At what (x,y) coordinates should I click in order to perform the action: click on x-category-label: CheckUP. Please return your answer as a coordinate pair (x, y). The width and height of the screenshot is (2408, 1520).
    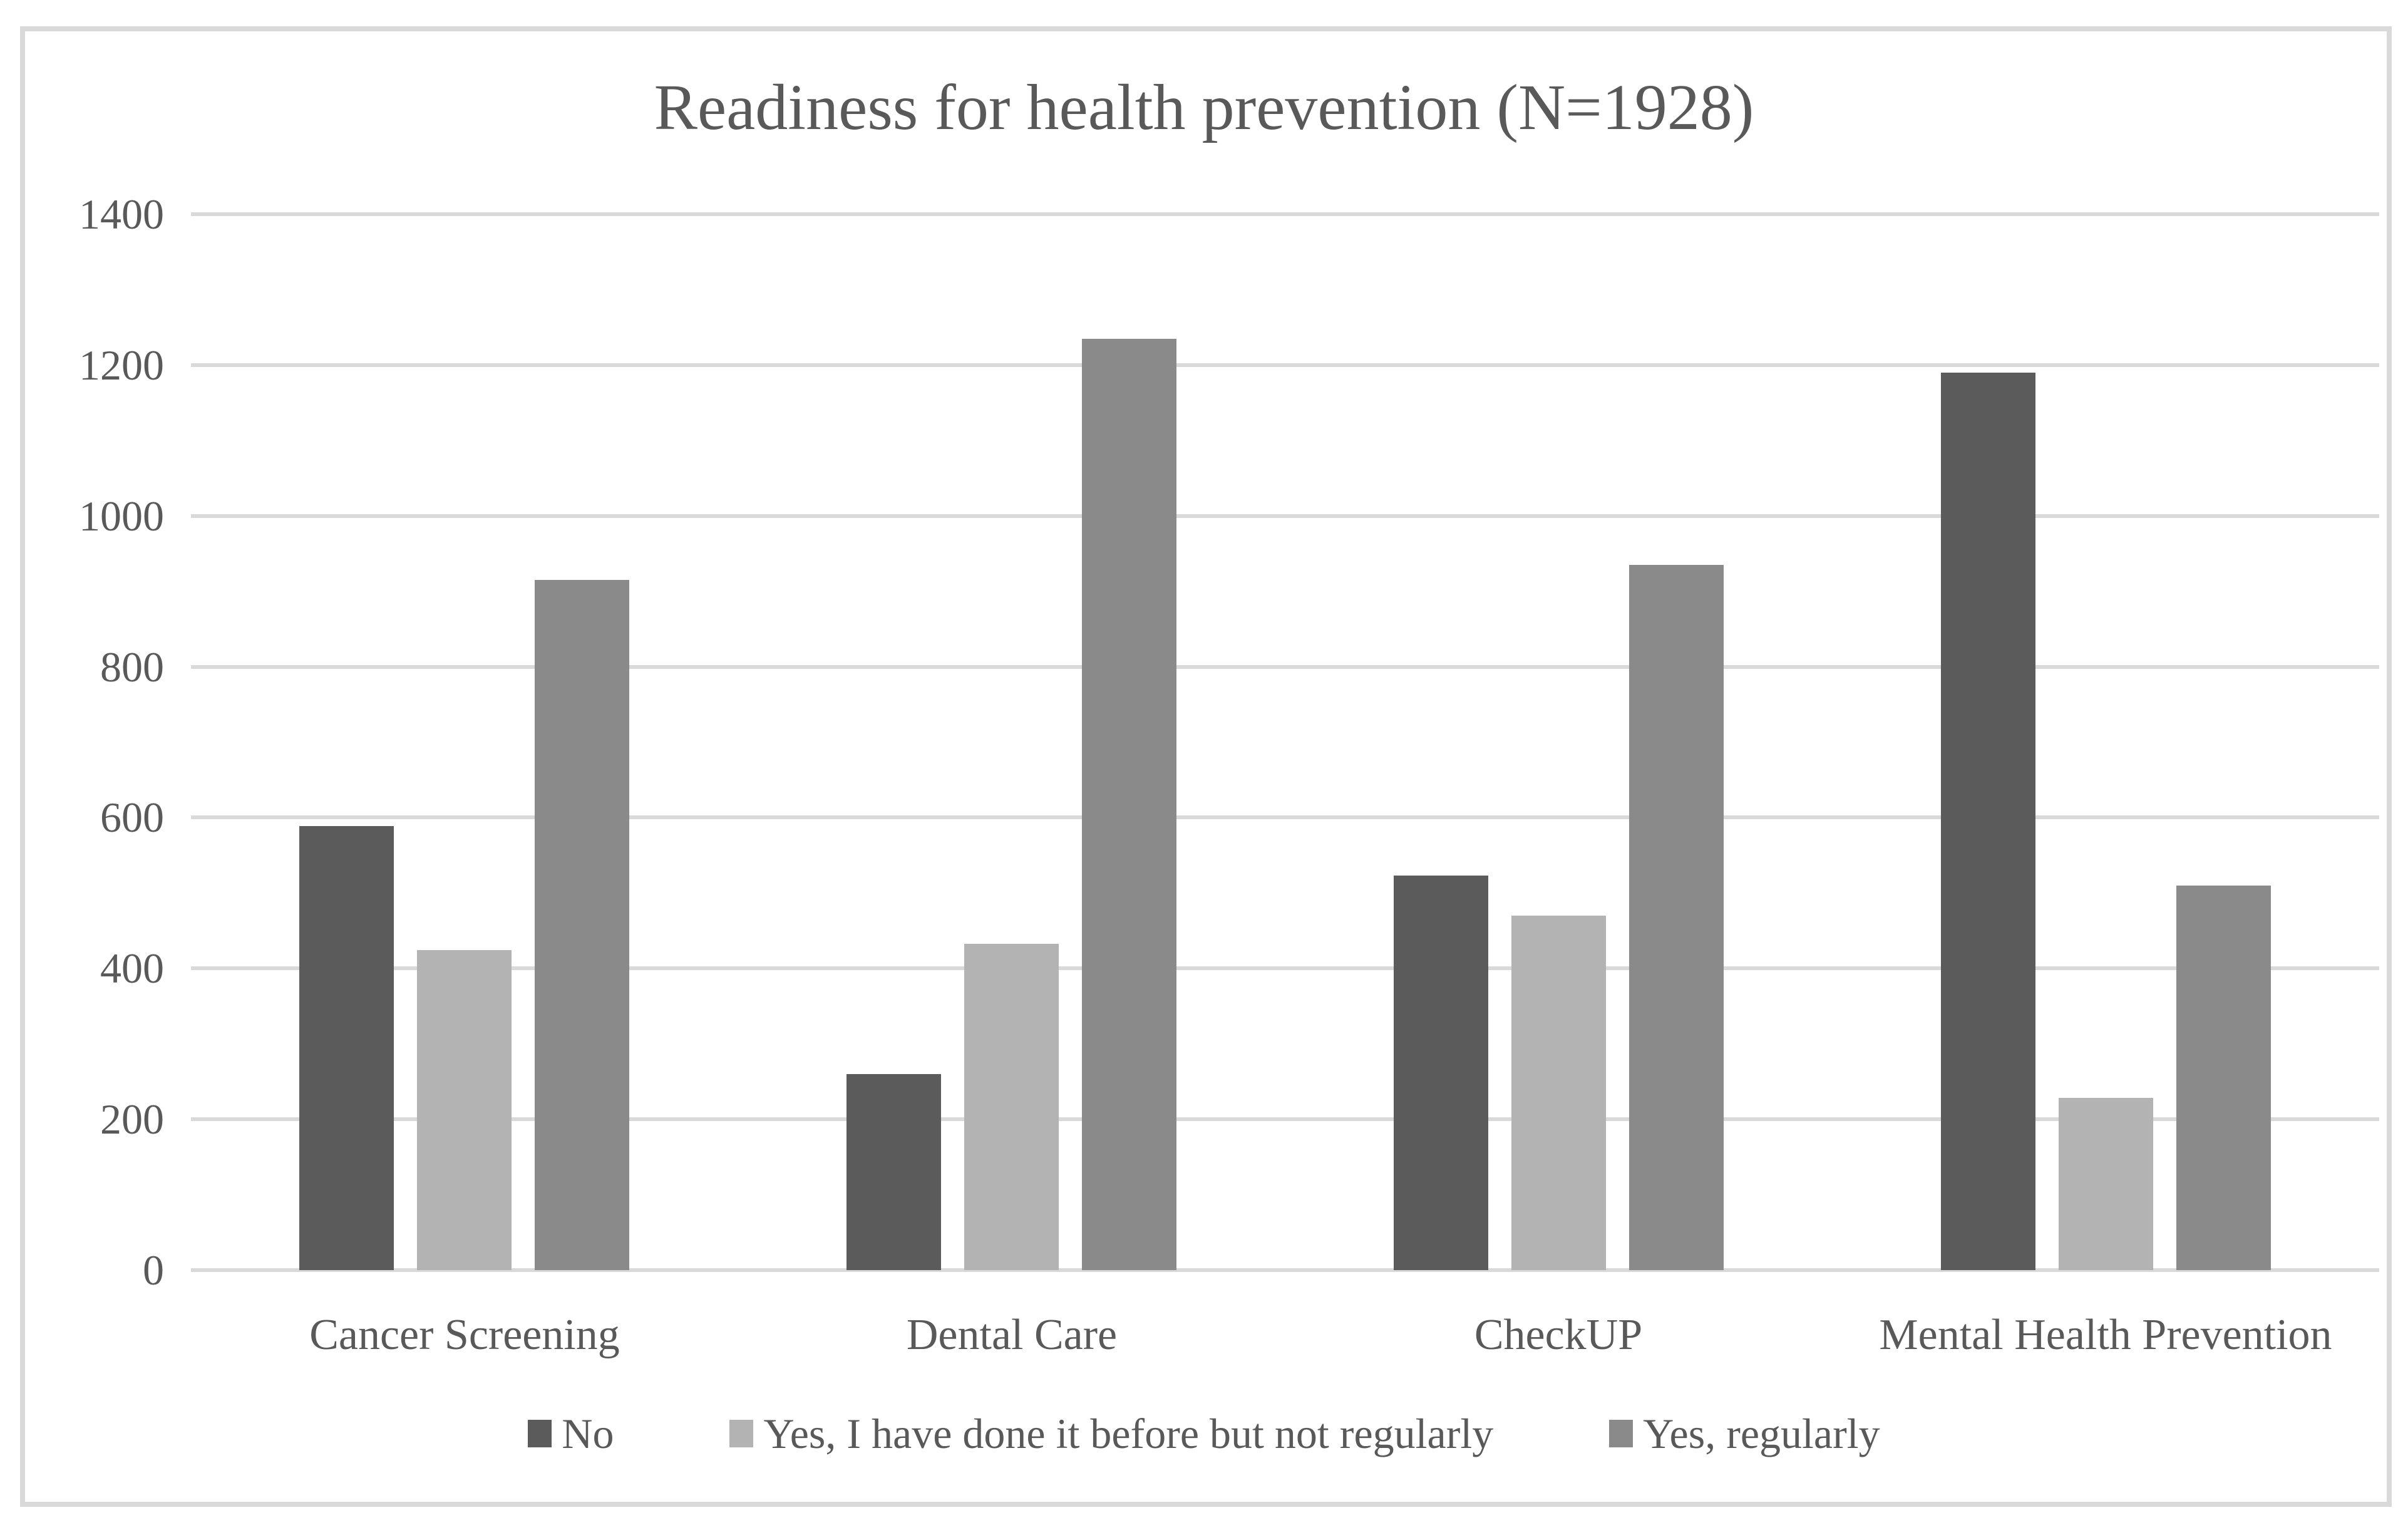
    Looking at the image, I should click on (1558, 1335).